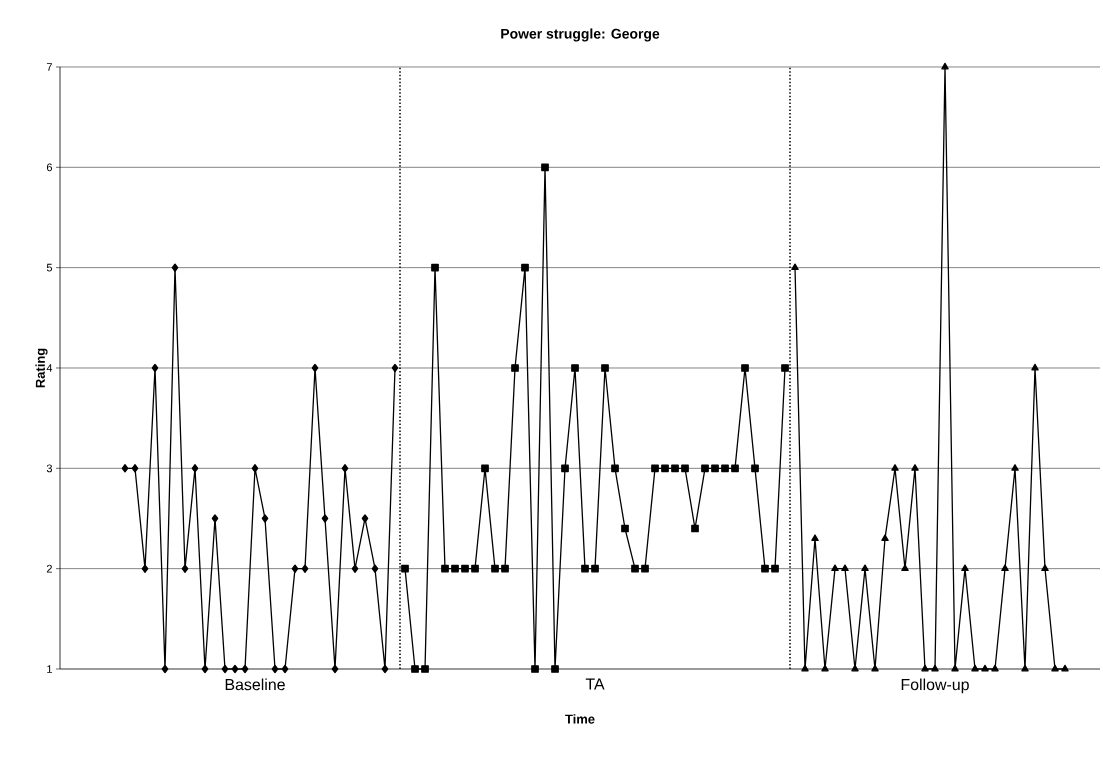 The width and height of the screenshot is (1103, 759). Describe the element at coordinates (49, 368) in the screenshot. I see `y-tick-label: 4` at that location.